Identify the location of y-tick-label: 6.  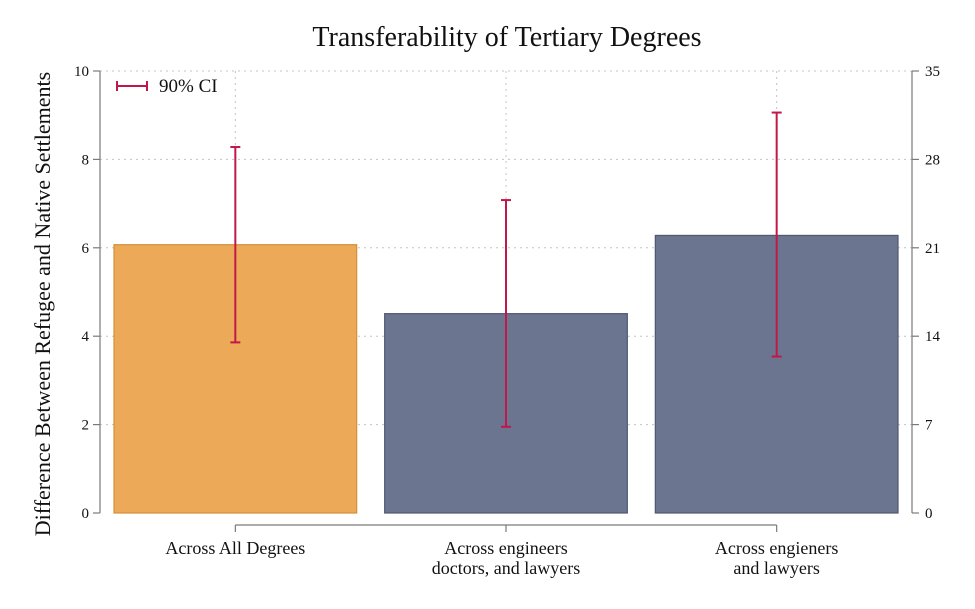
(86, 249).